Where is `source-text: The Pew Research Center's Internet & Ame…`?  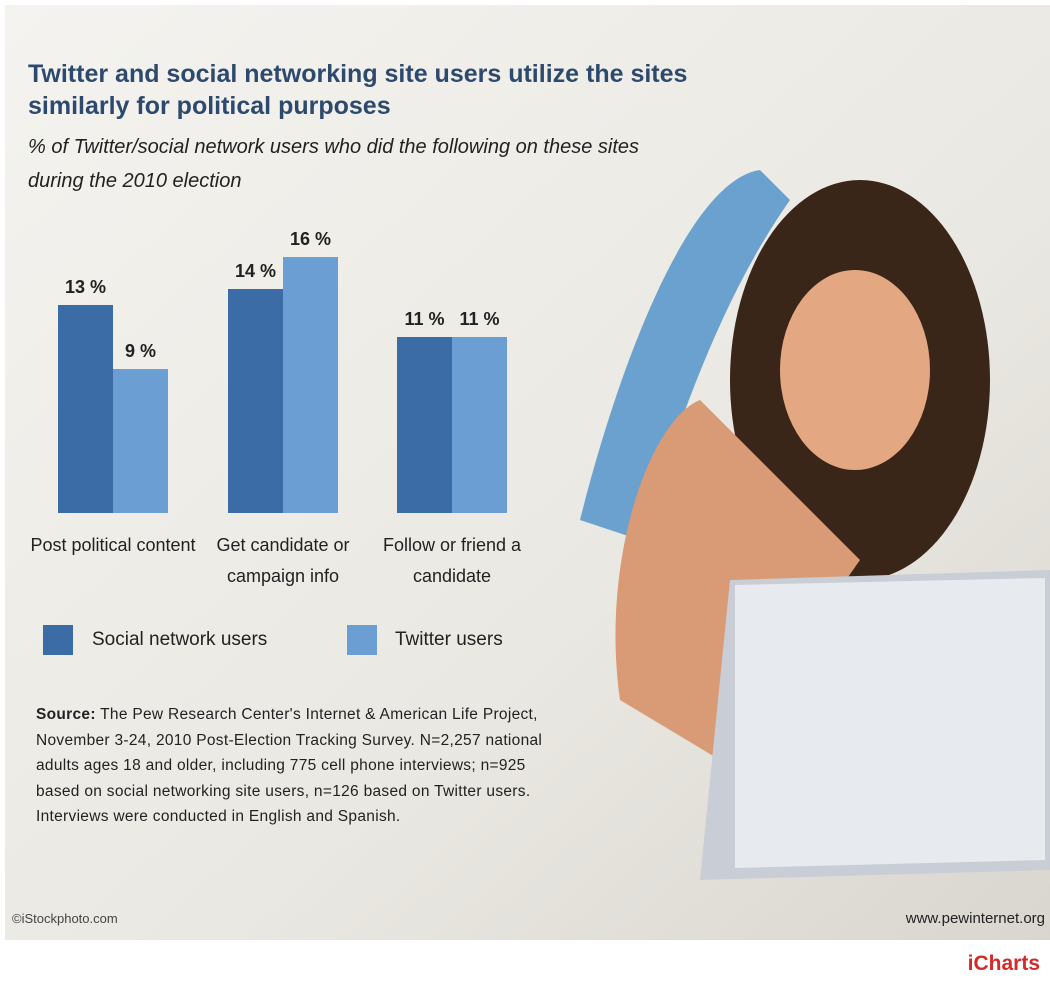 source-text: The Pew Research Center's Internet & Ame… is located at coordinates (289, 765).